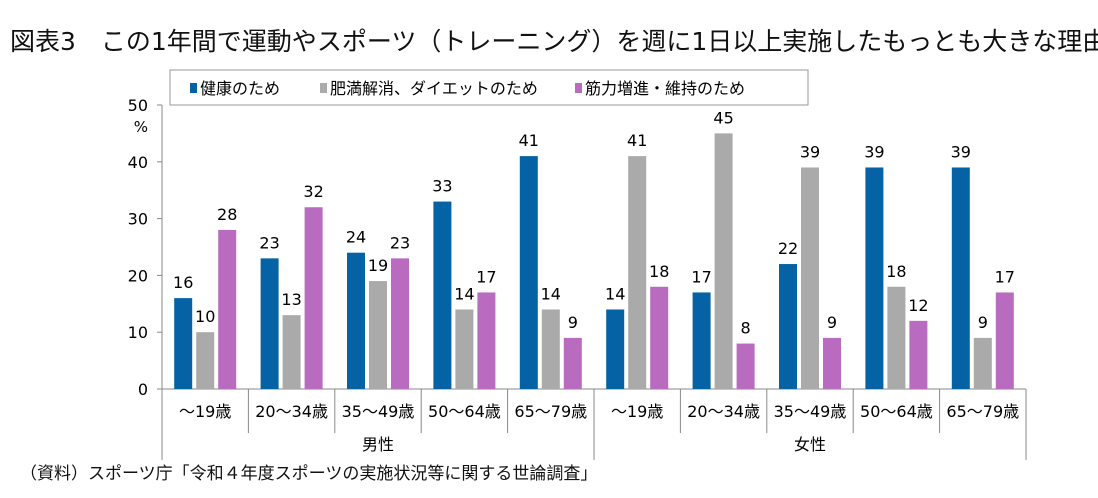 The image size is (1098, 498). I want to click on legend, so click(489, 87).